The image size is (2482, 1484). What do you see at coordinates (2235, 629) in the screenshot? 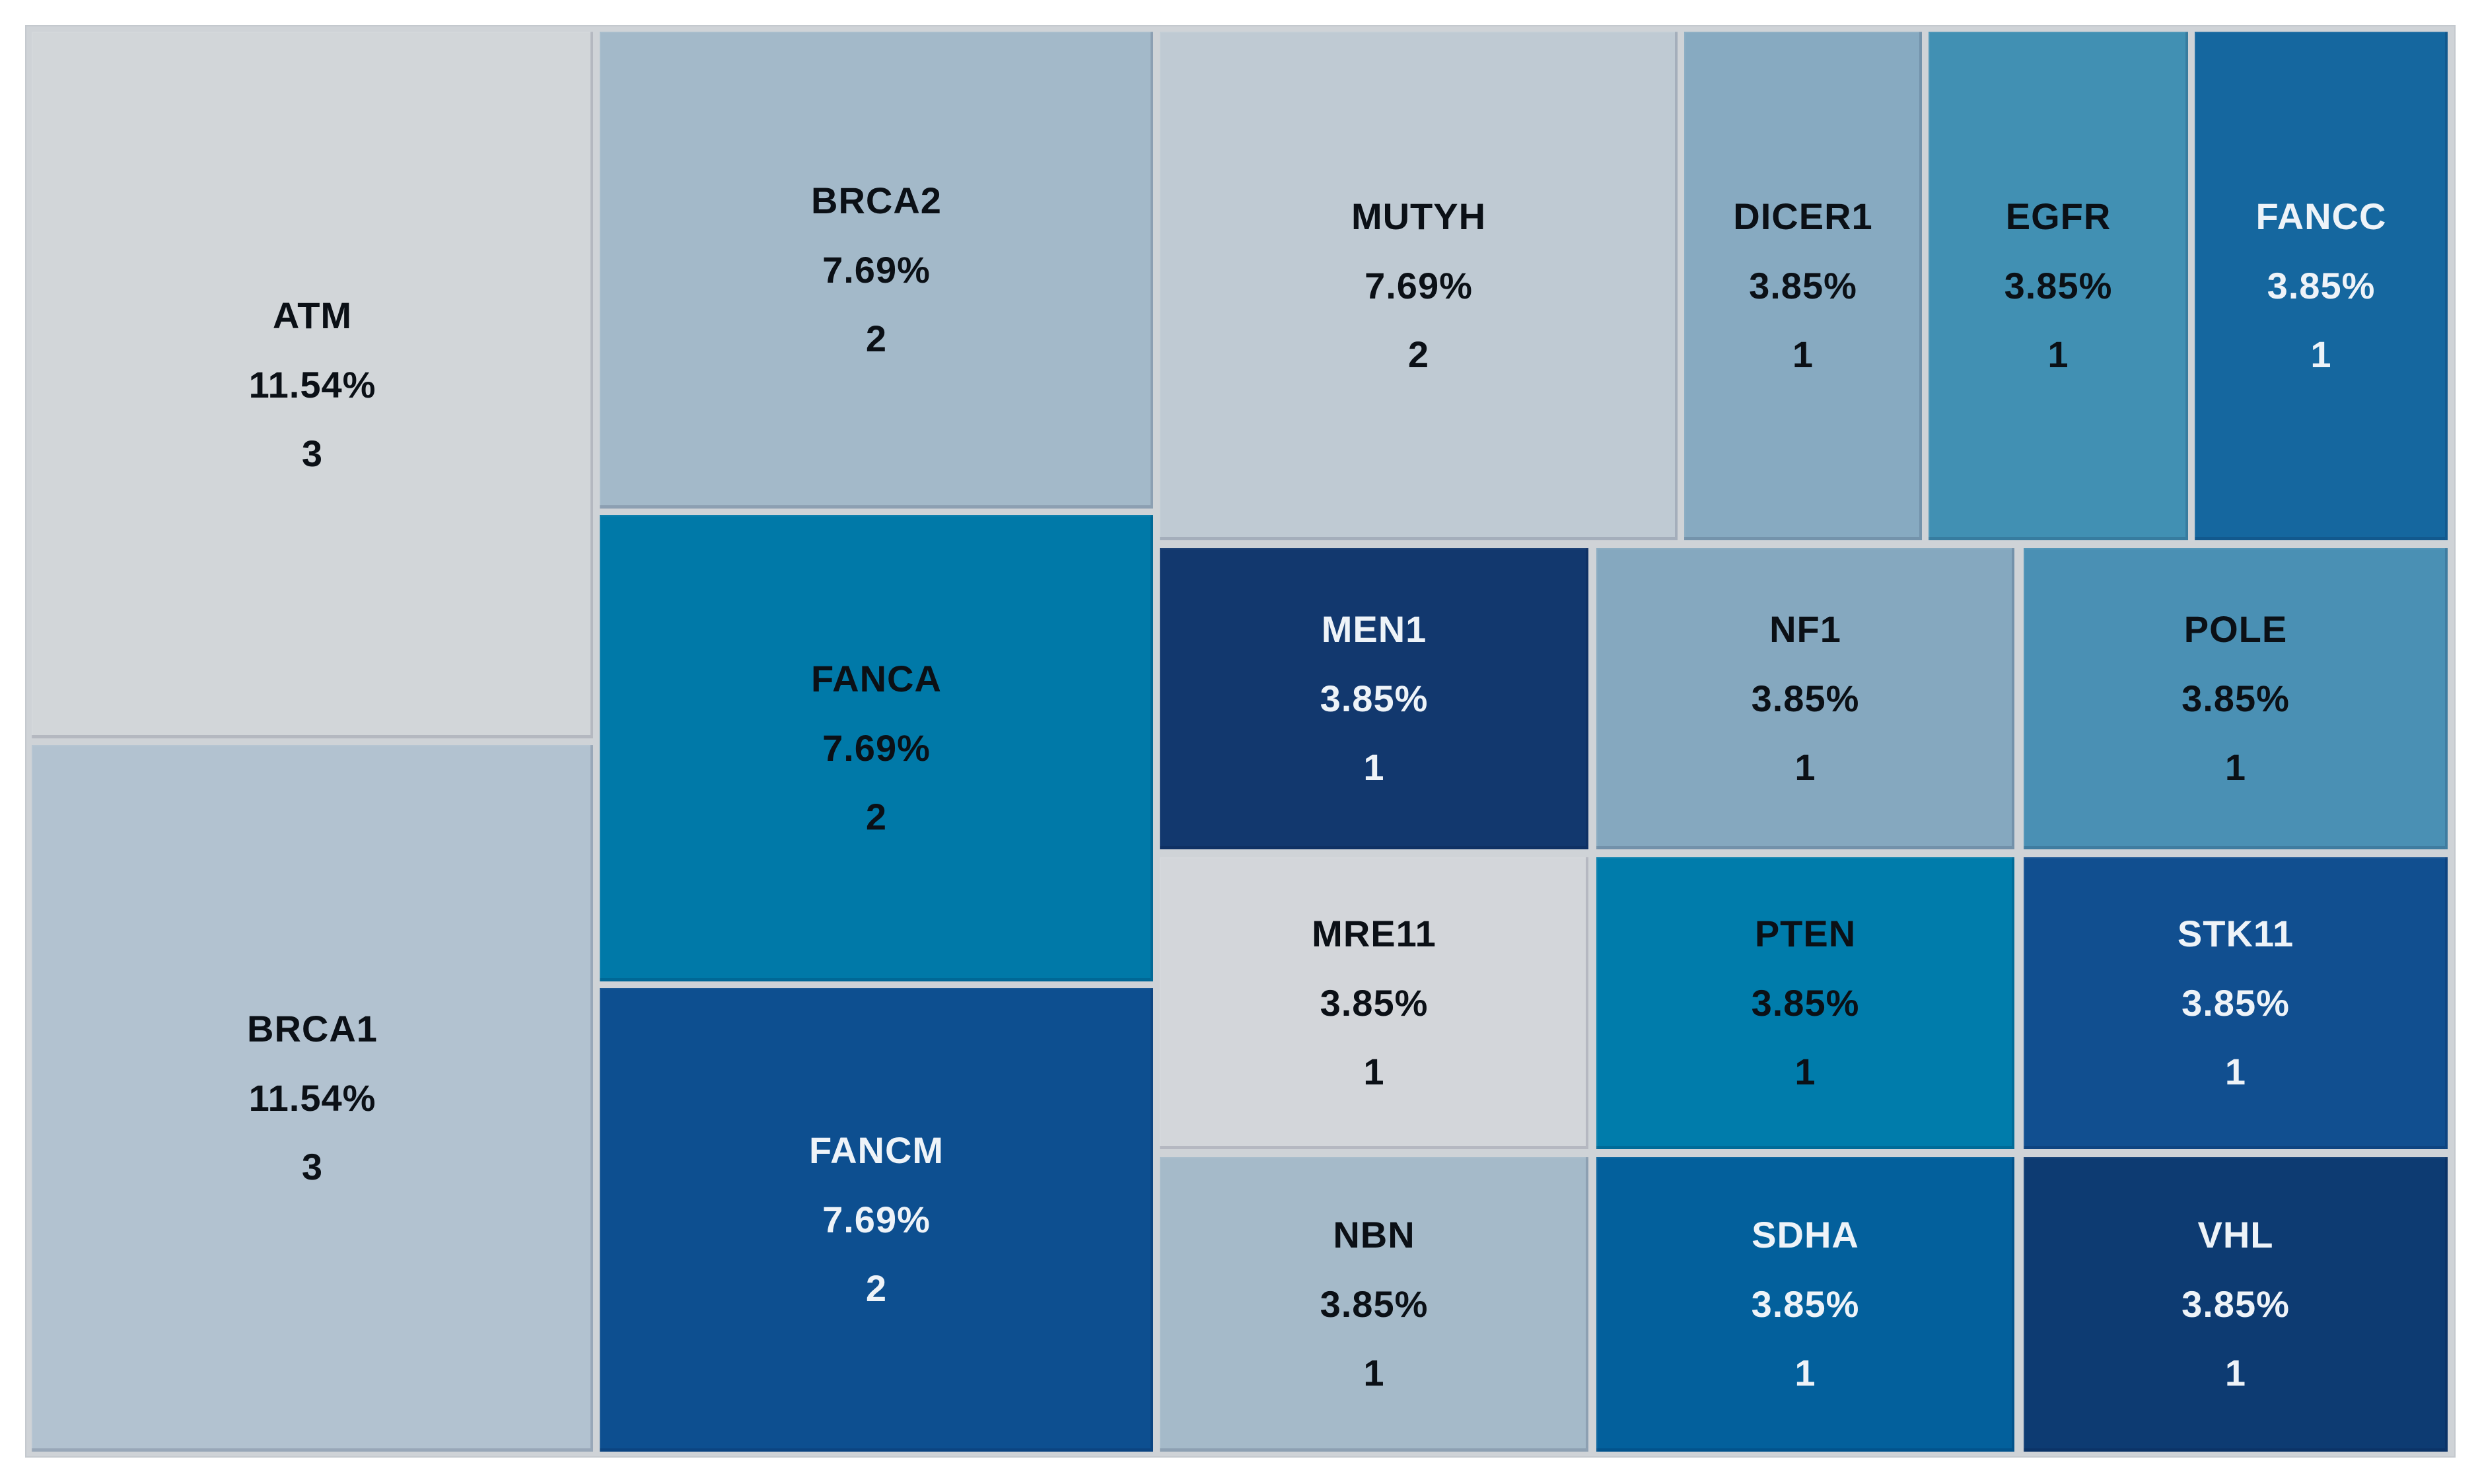
I see `tile-gene-label: POLE` at bounding box center [2235, 629].